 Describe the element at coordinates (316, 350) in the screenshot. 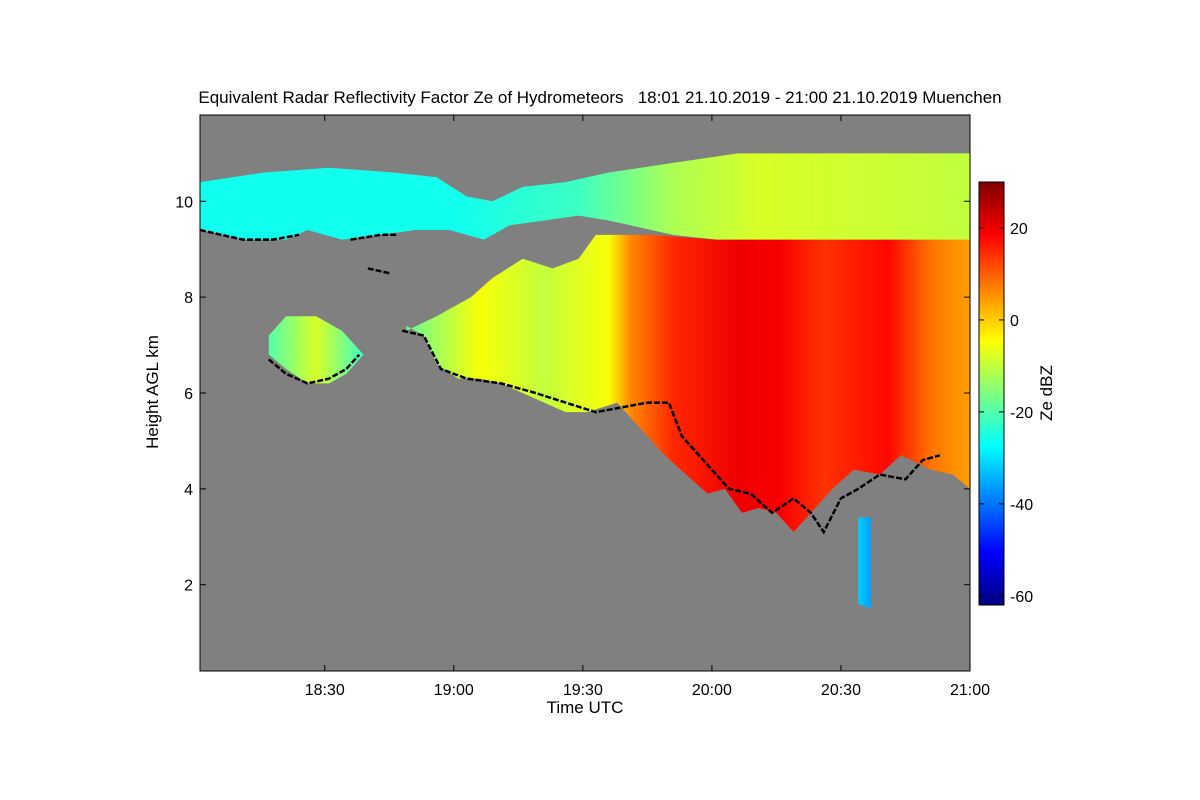

I see `cloud-layer-small-patch` at that location.